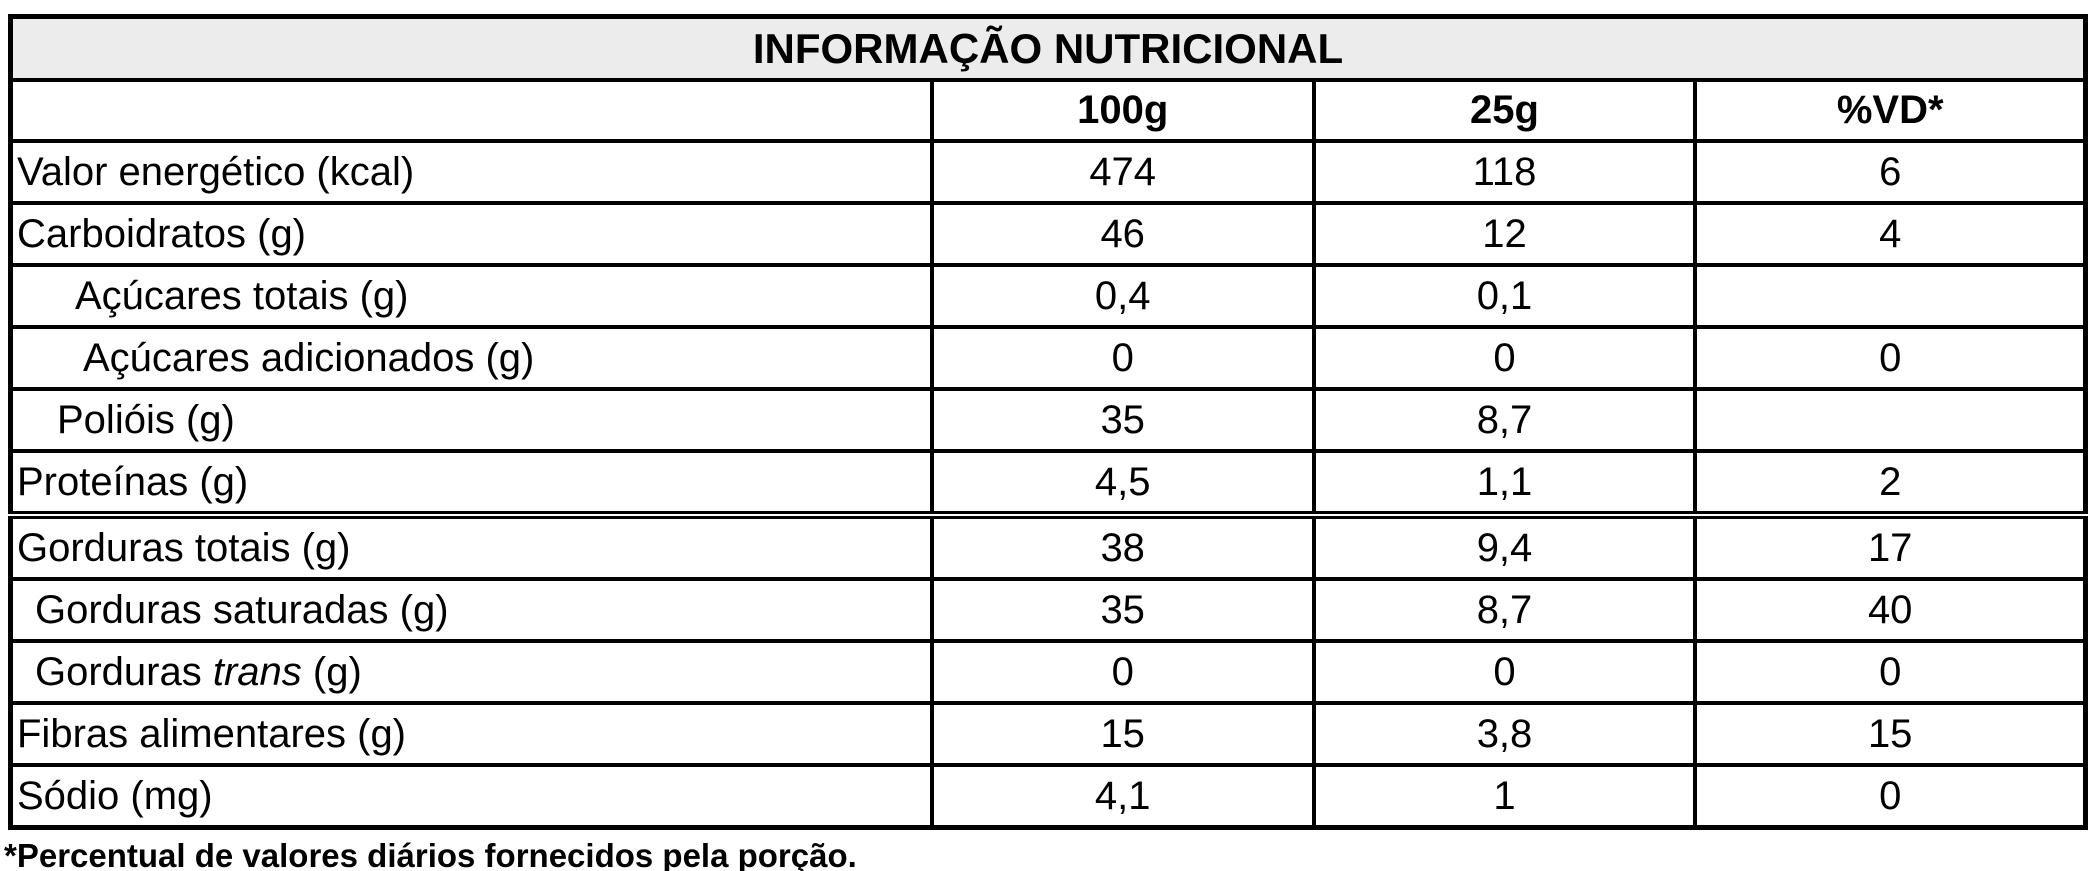  I want to click on table-row: Carboidratos (g) 46 12 4, so click(1048, 234).